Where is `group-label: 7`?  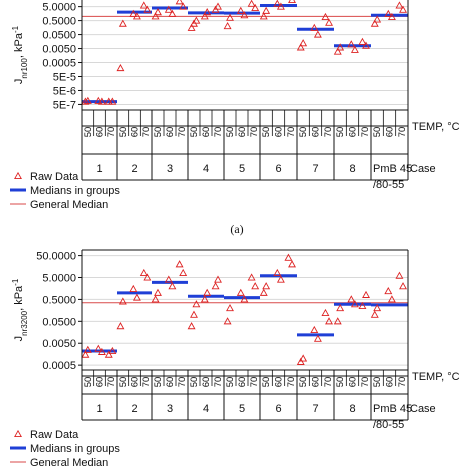 group-label: 7 is located at coordinates (315, 169).